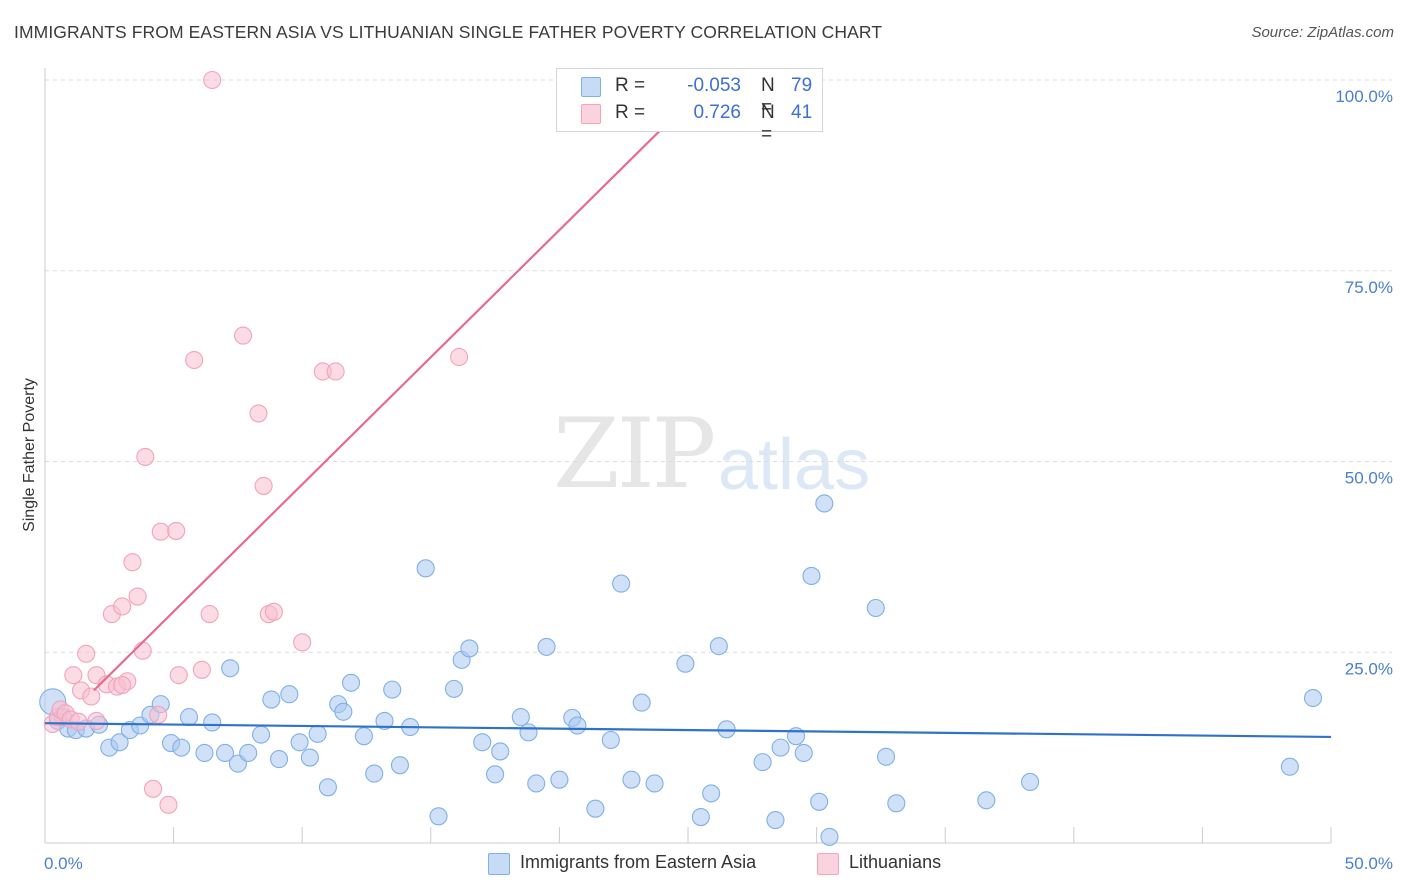 The width and height of the screenshot is (1406, 892). Describe the element at coordinates (1369, 668) in the screenshot. I see `y-tick-label: 25.0%` at that location.